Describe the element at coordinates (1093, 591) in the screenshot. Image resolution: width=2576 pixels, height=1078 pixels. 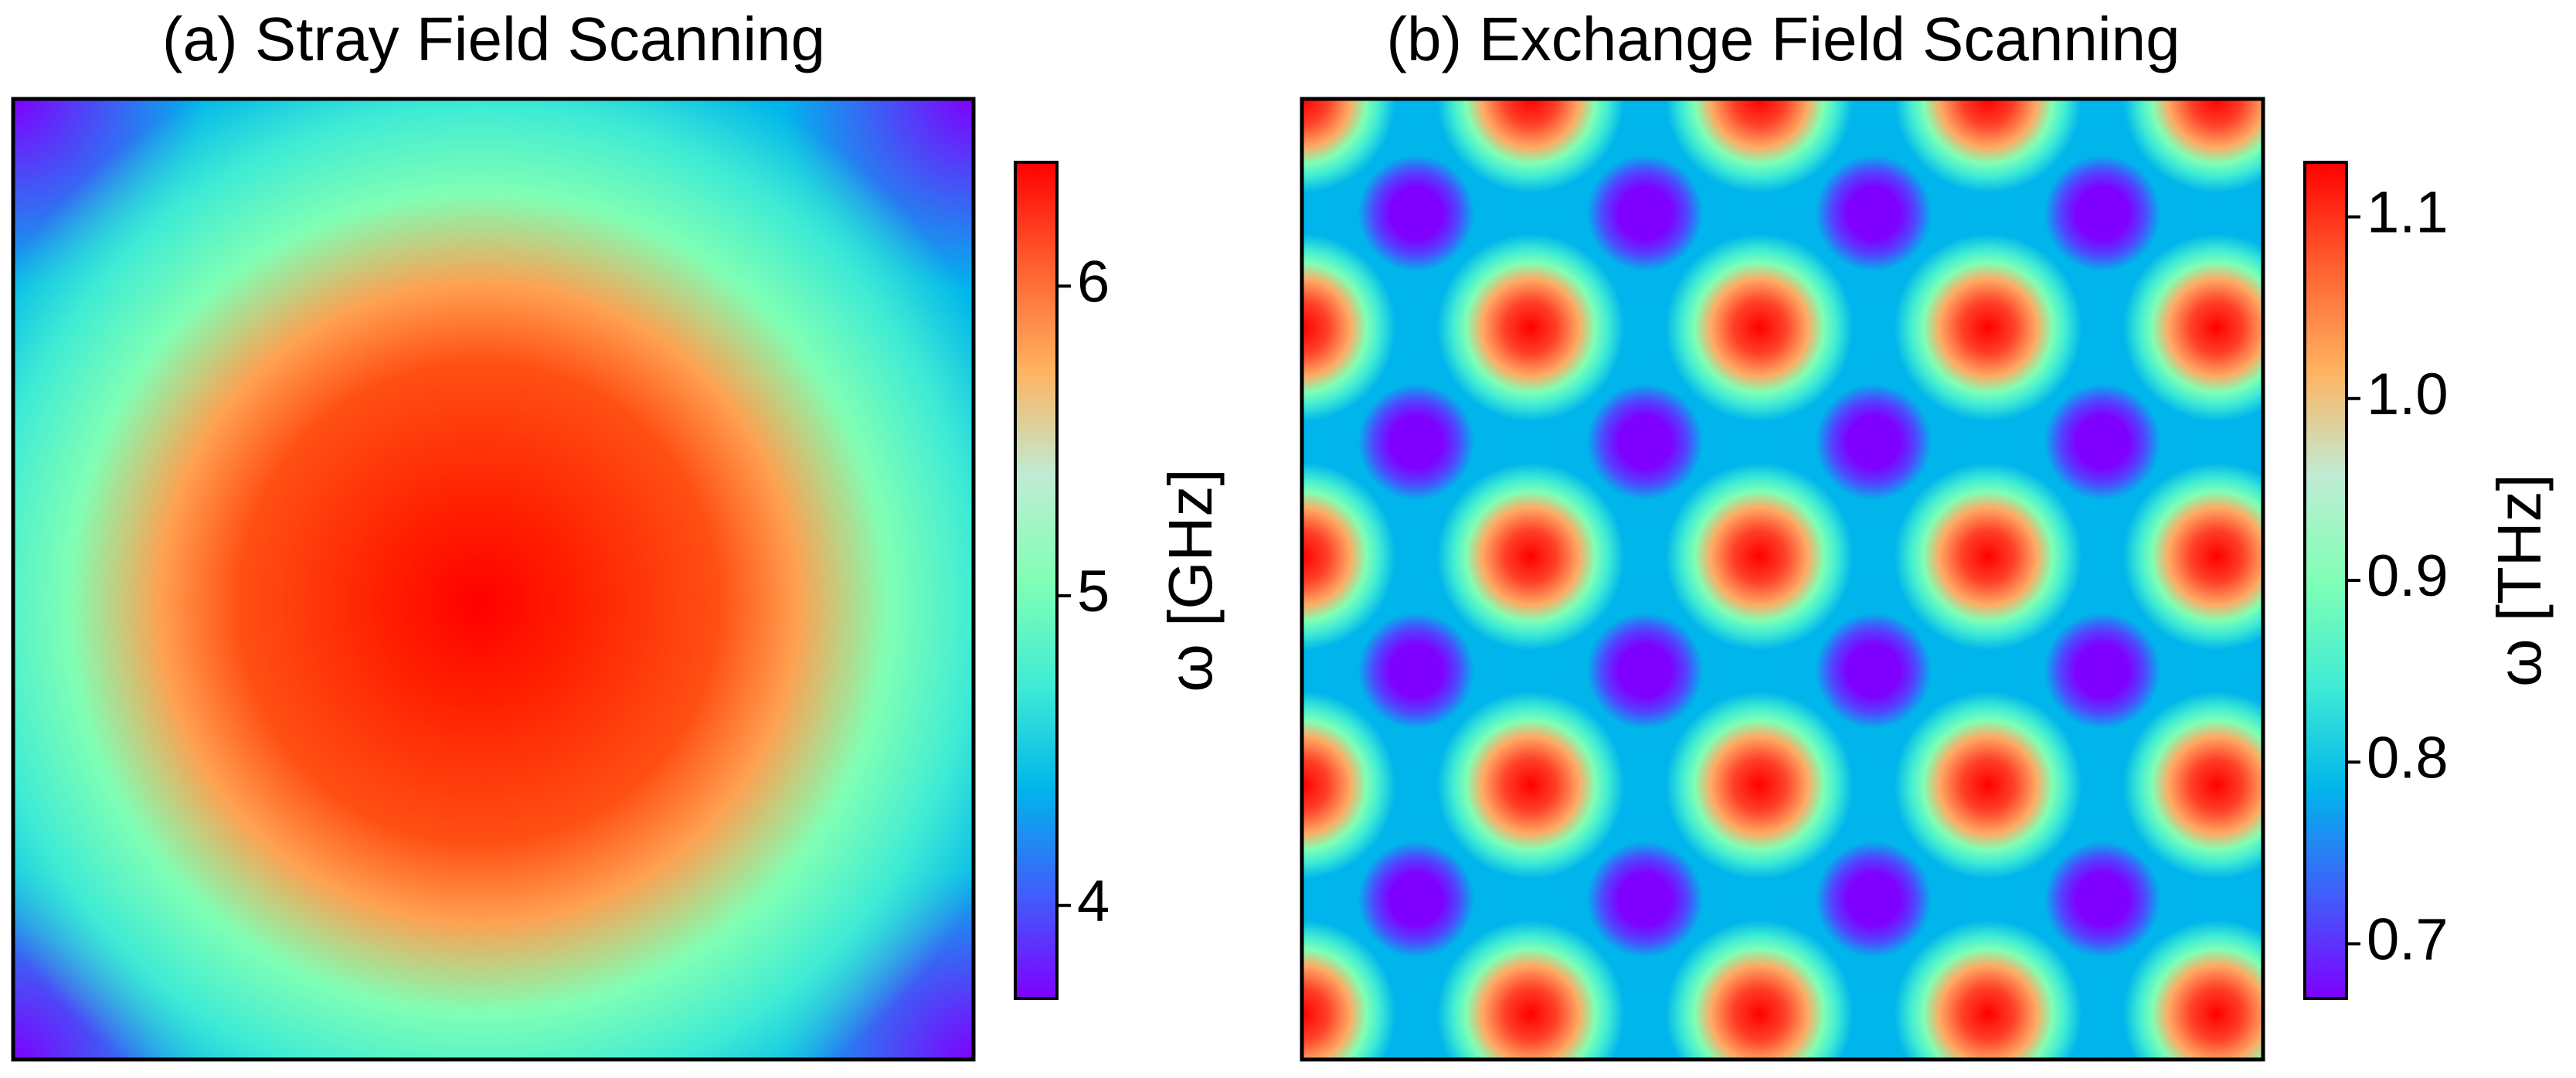
I see `colorbar-tick-label: 5` at that location.